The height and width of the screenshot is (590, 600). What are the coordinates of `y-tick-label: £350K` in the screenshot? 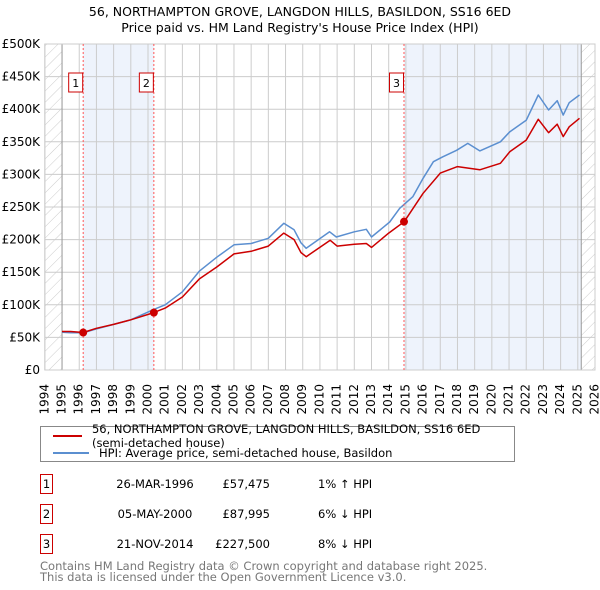 It's located at (22, 142).